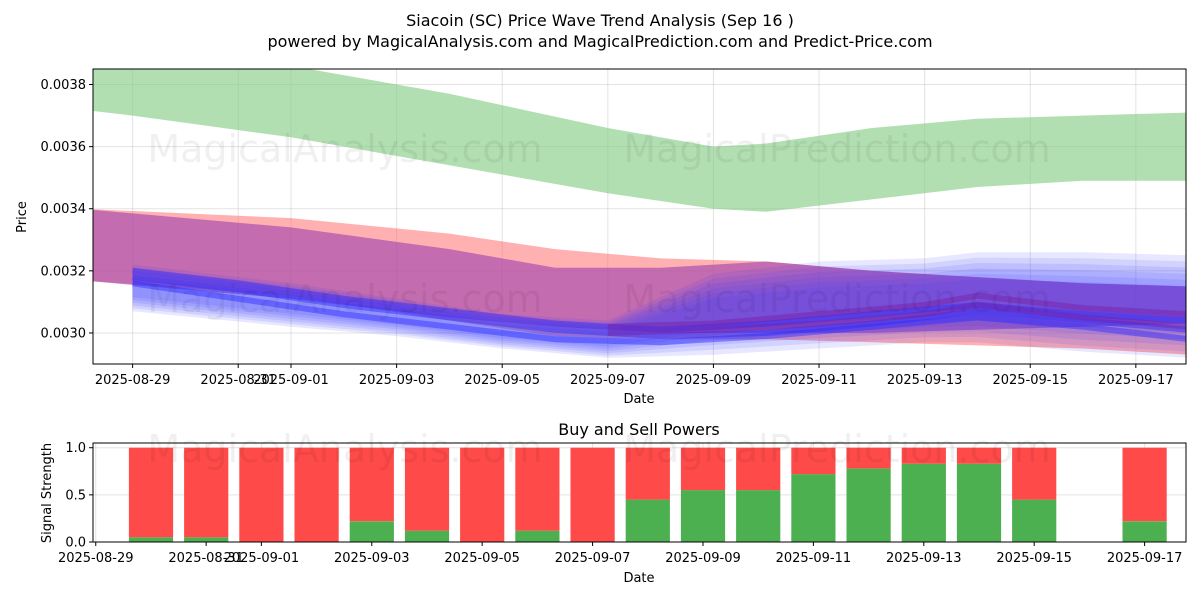 Image resolution: width=1200 pixels, height=600 pixels. What do you see at coordinates (714, 380) in the screenshot?
I see `price-x-tick-label: 2025-09-09` at bounding box center [714, 380].